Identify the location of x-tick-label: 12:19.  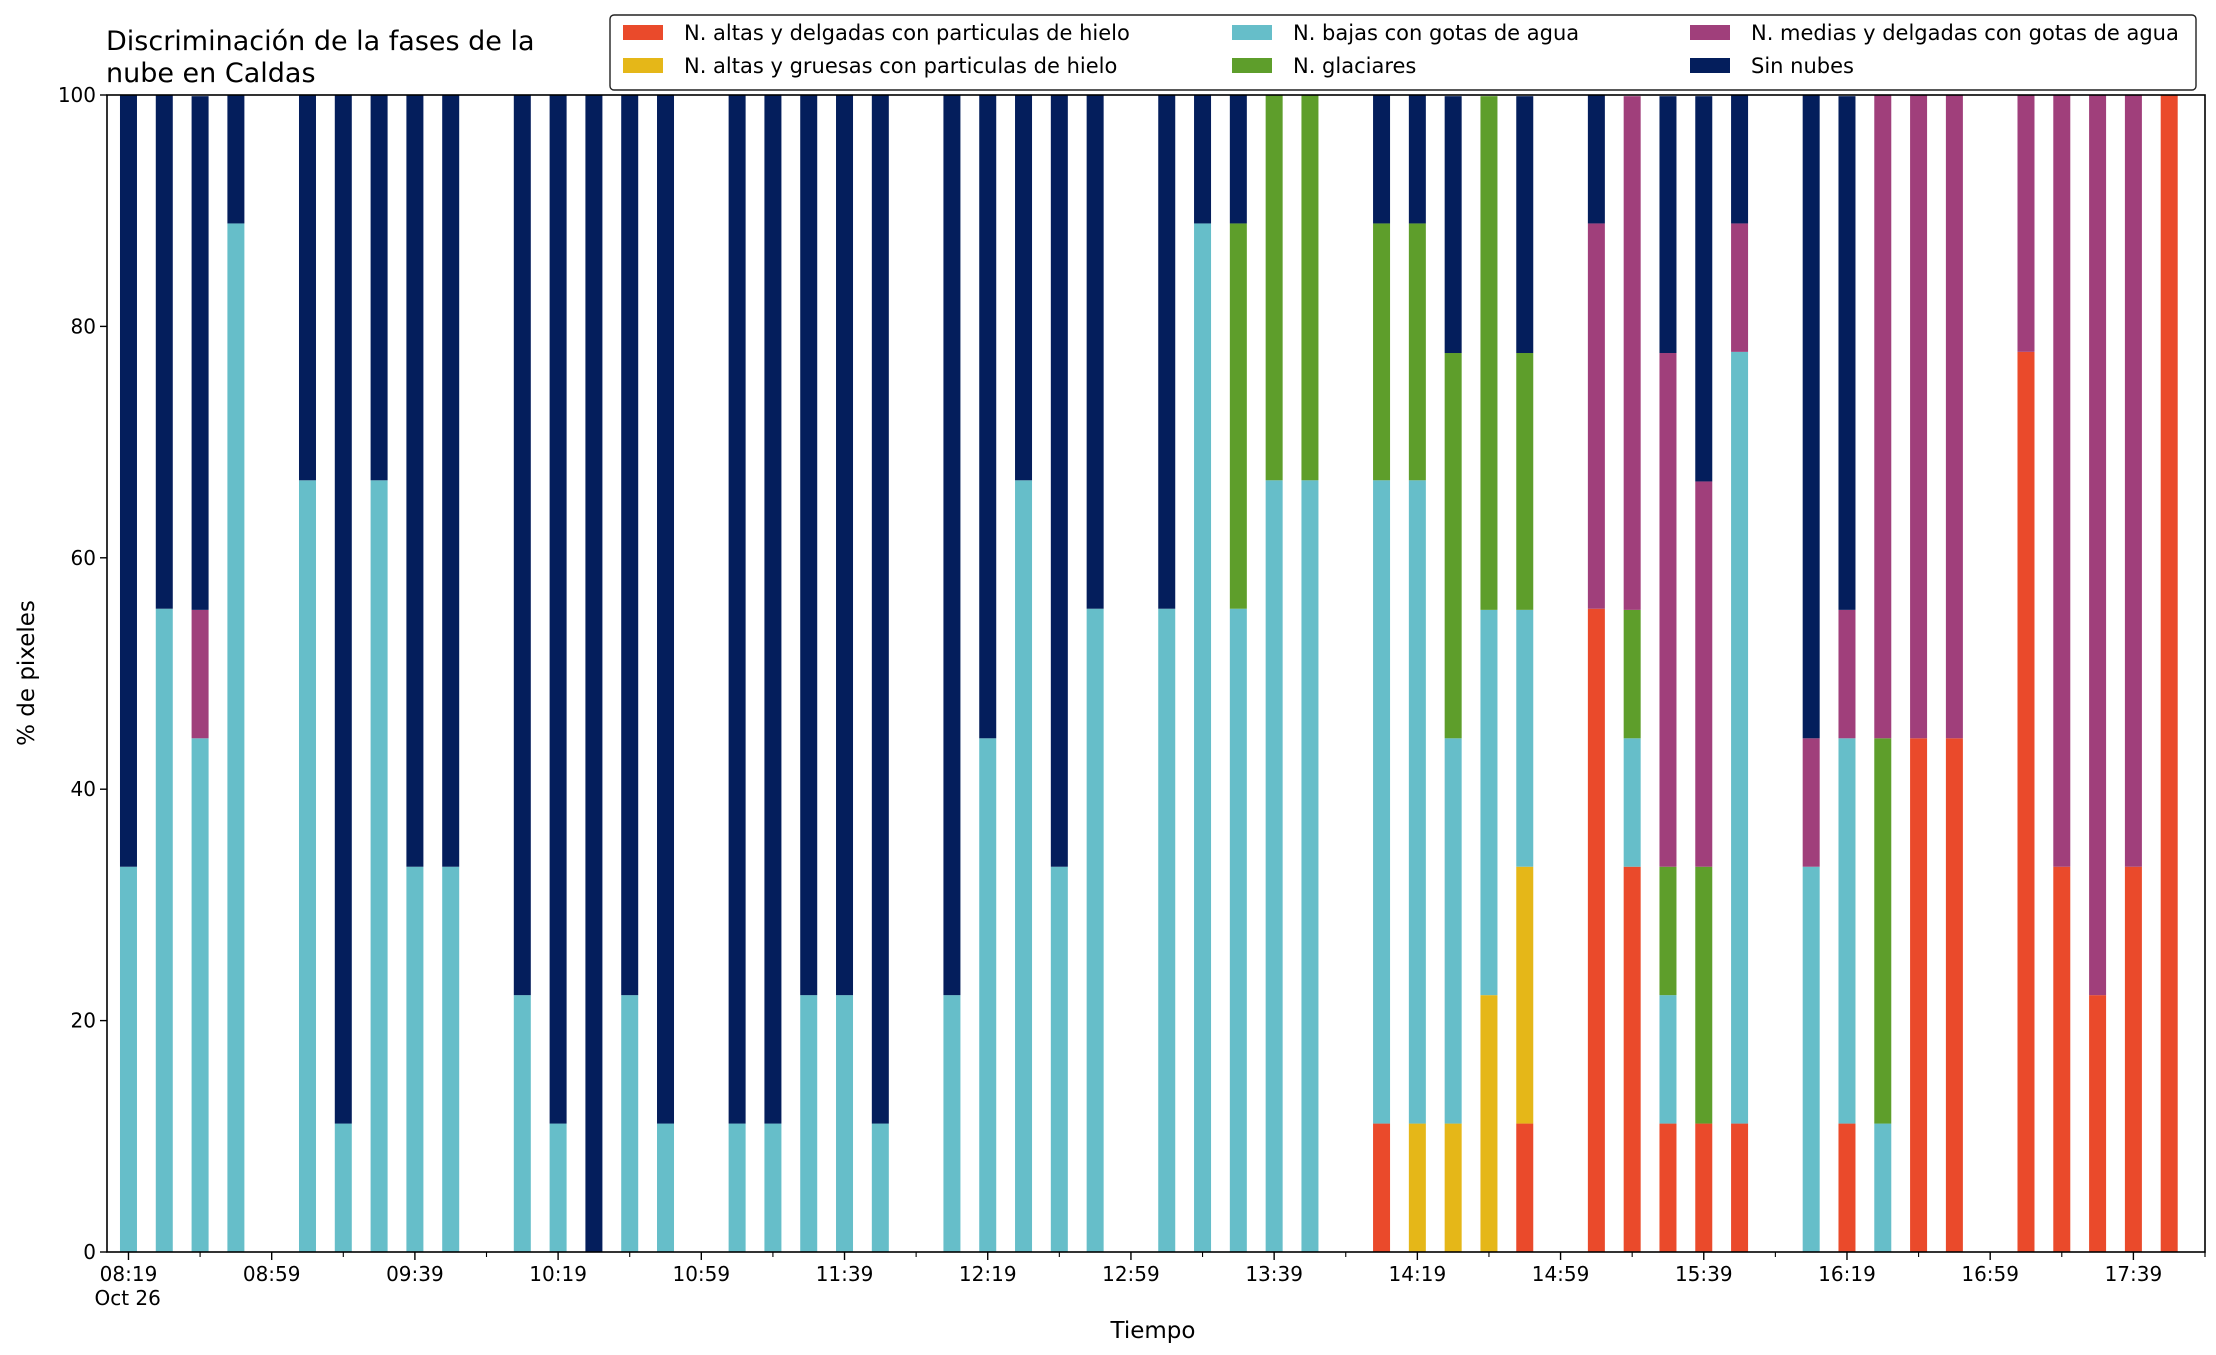
(988, 1274).